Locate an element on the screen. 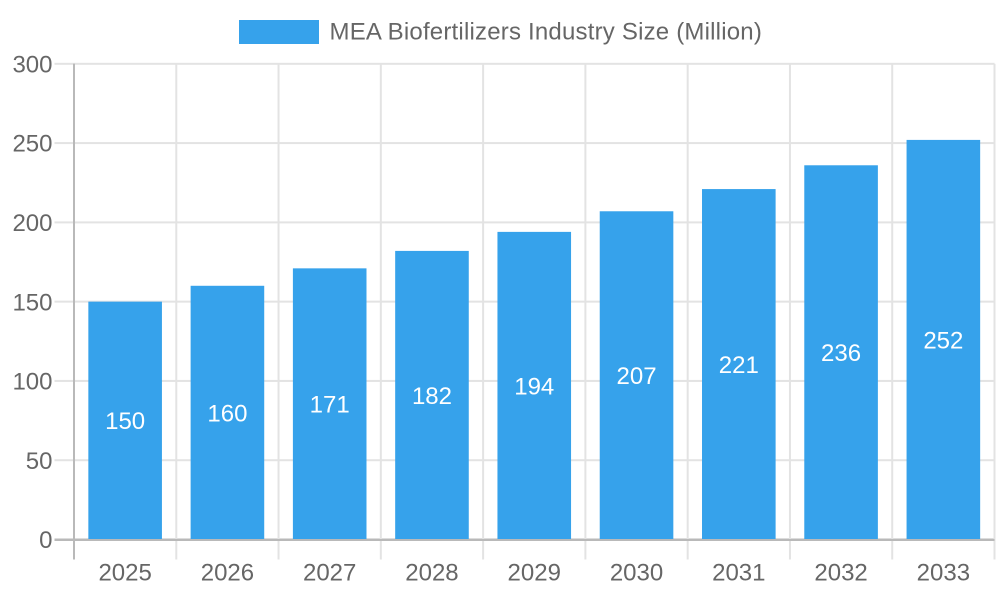  svg-text: 252 is located at coordinates (943, 340).